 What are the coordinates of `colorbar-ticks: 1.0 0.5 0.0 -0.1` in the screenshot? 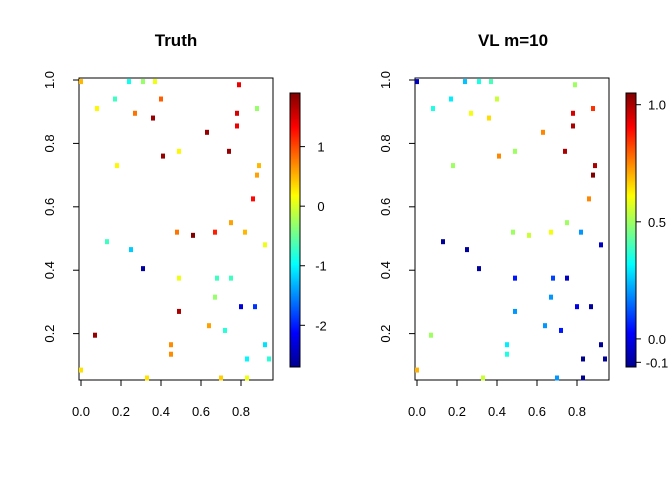 It's located at (652, 234).